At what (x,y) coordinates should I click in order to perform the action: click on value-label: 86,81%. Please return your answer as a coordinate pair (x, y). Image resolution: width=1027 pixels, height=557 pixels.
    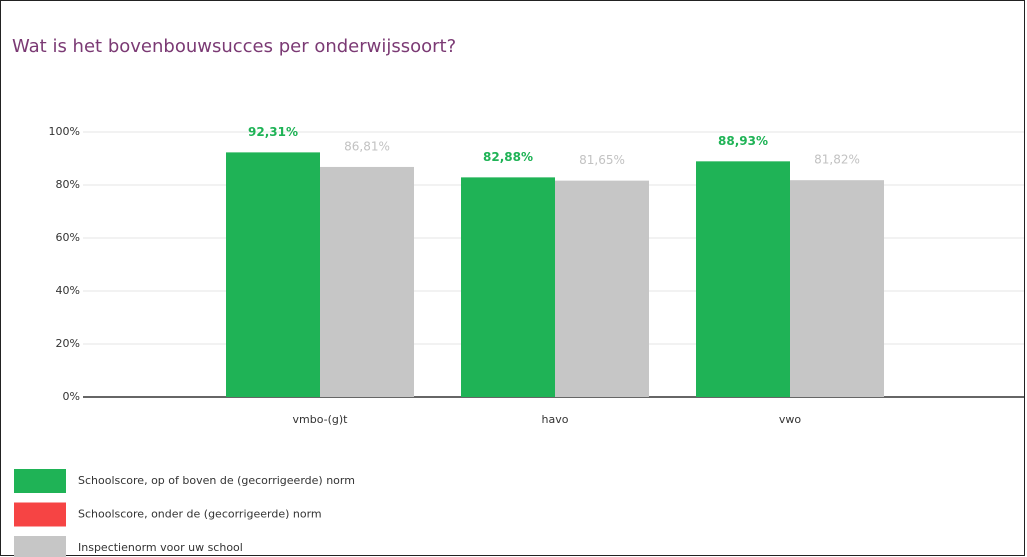
    Looking at the image, I should click on (367, 146).